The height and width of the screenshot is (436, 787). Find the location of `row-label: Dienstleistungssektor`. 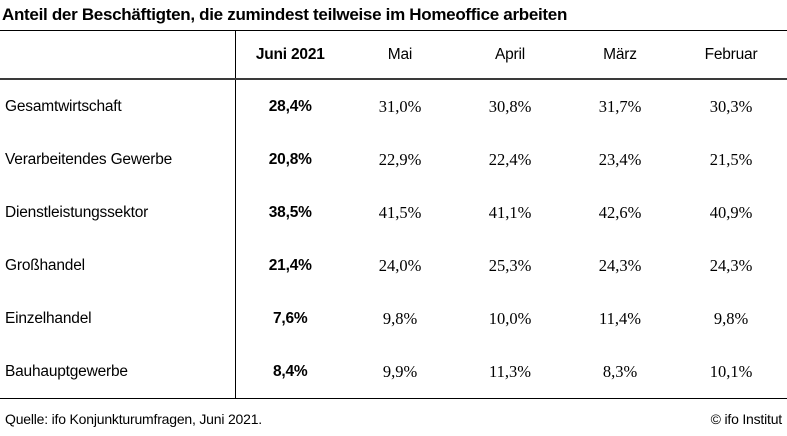

row-label: Dienstleistungssektor is located at coordinates (118, 212).